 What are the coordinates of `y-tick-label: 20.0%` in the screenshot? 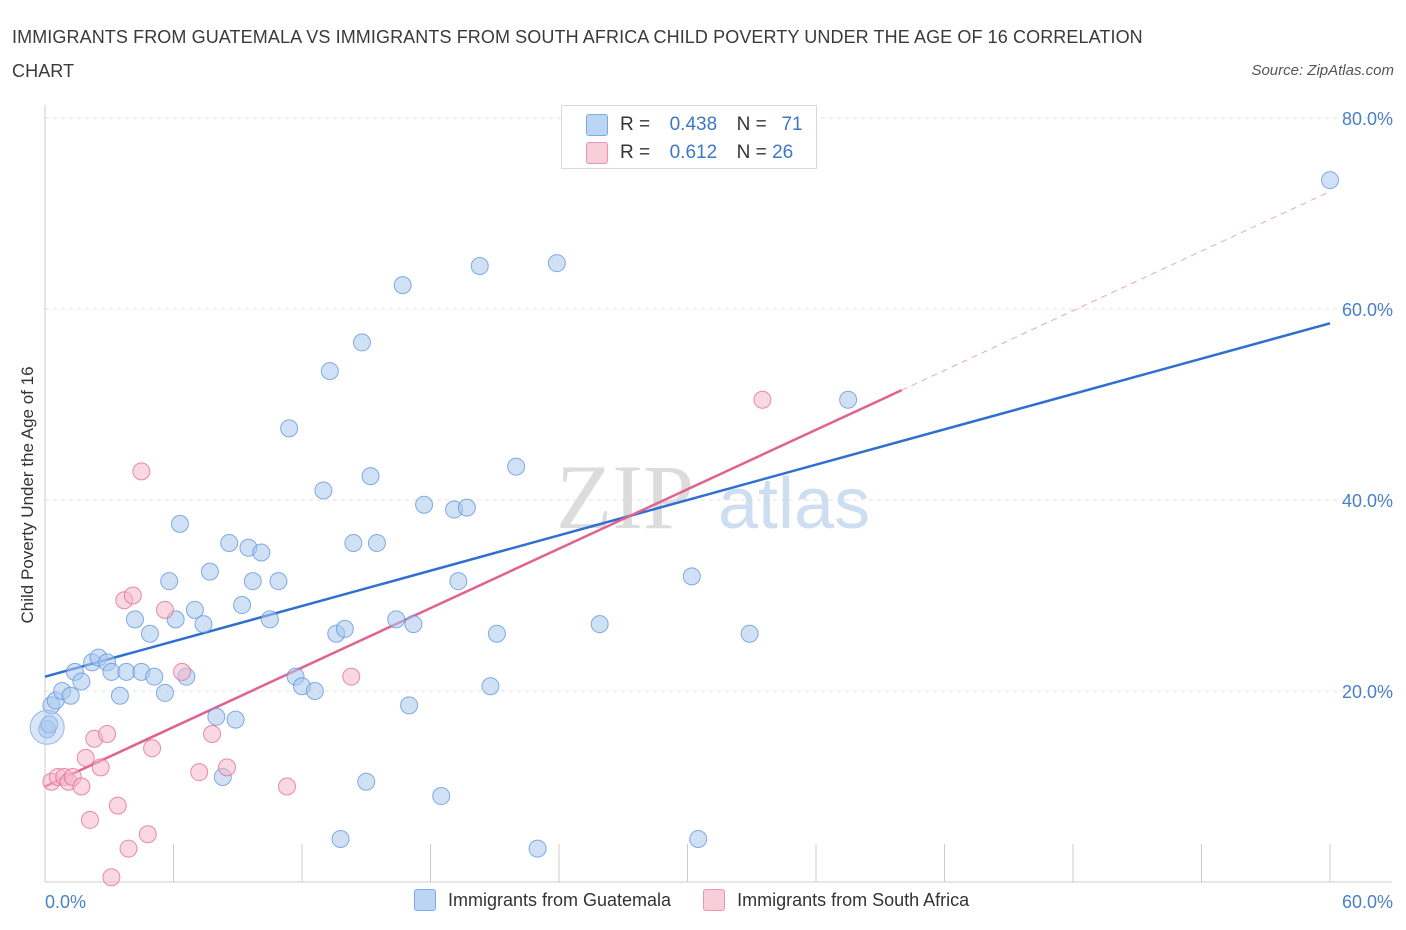 It's located at (1367, 692).